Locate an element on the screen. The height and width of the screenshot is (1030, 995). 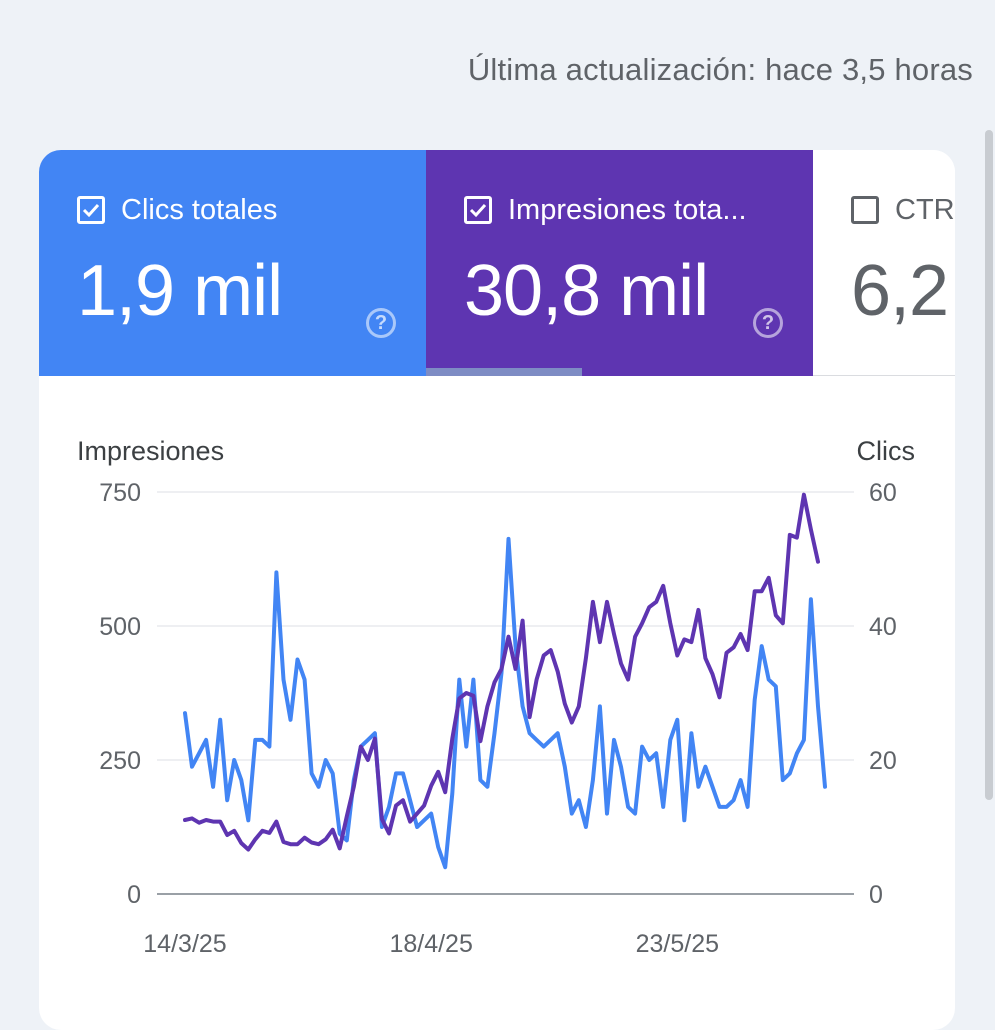
left-tick-label: 0 is located at coordinates (134, 895).